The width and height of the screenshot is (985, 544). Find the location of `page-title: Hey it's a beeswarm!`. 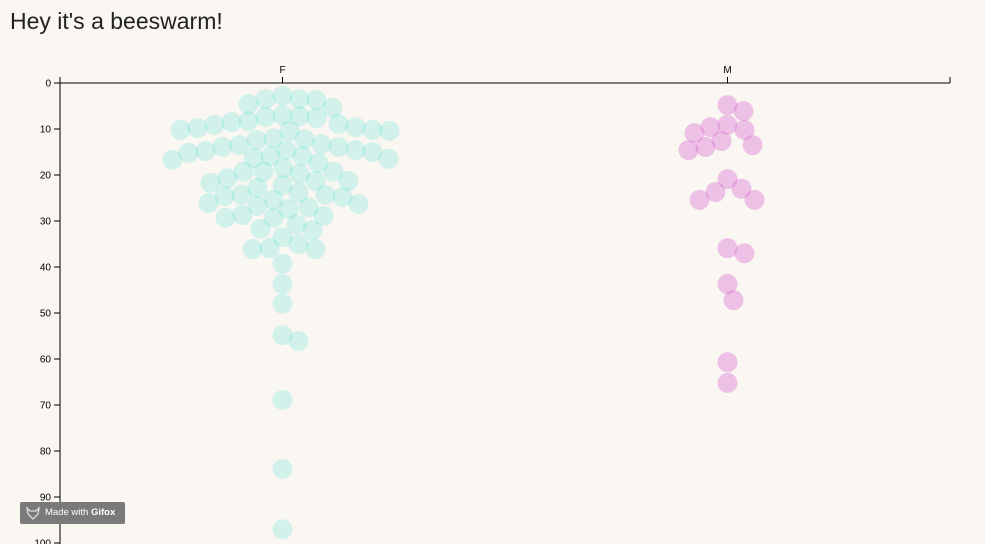

page-title: Hey it's a beeswarm! is located at coordinates (116, 21).